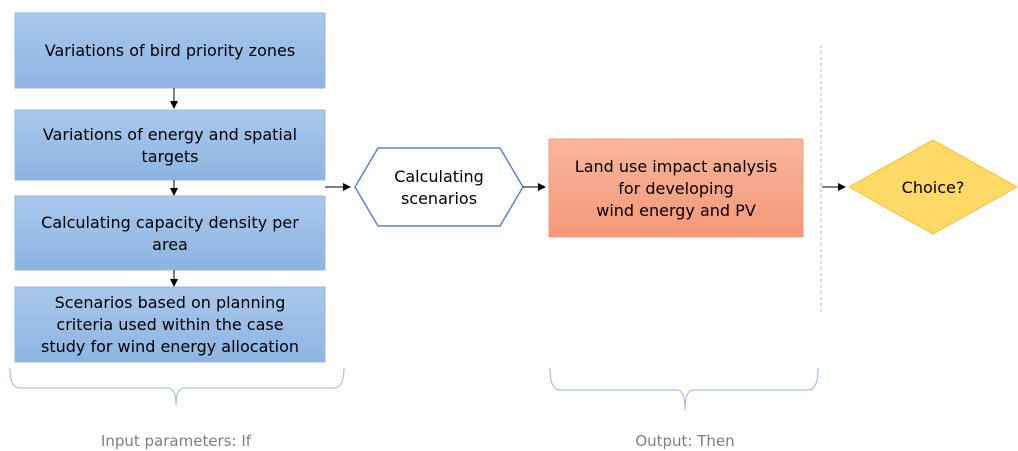 Image resolution: width=1018 pixels, height=451 pixels. I want to click on node-label: Variations of bird priority zones, so click(170, 50).